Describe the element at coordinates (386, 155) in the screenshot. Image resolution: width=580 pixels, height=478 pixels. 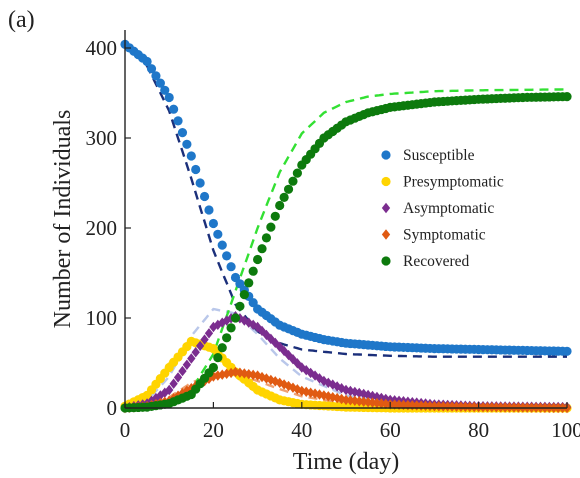
I see `legend-marker-susceptible` at that location.